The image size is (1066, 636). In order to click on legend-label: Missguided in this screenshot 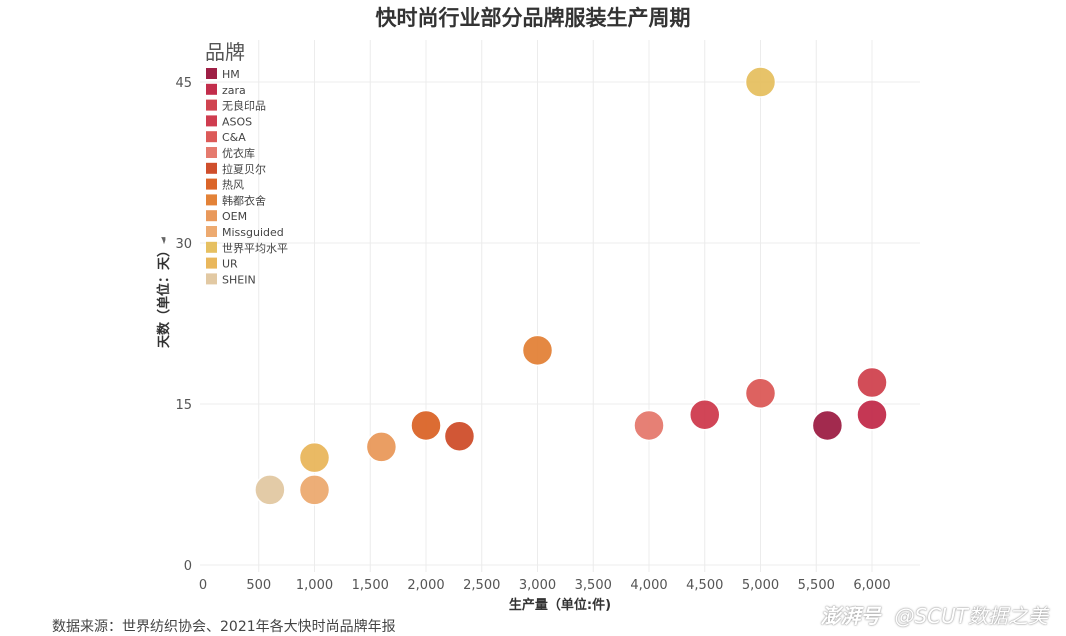, I will do `click(253, 232)`.